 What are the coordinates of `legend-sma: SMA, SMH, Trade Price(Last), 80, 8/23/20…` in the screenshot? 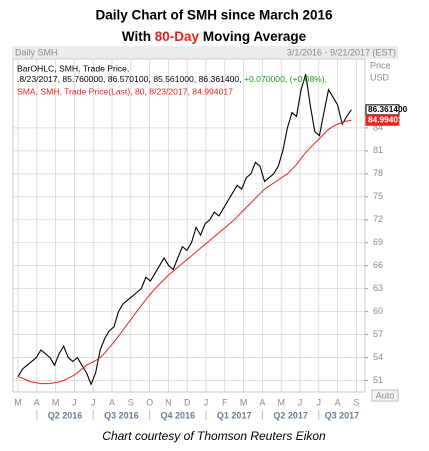 It's located at (125, 91).